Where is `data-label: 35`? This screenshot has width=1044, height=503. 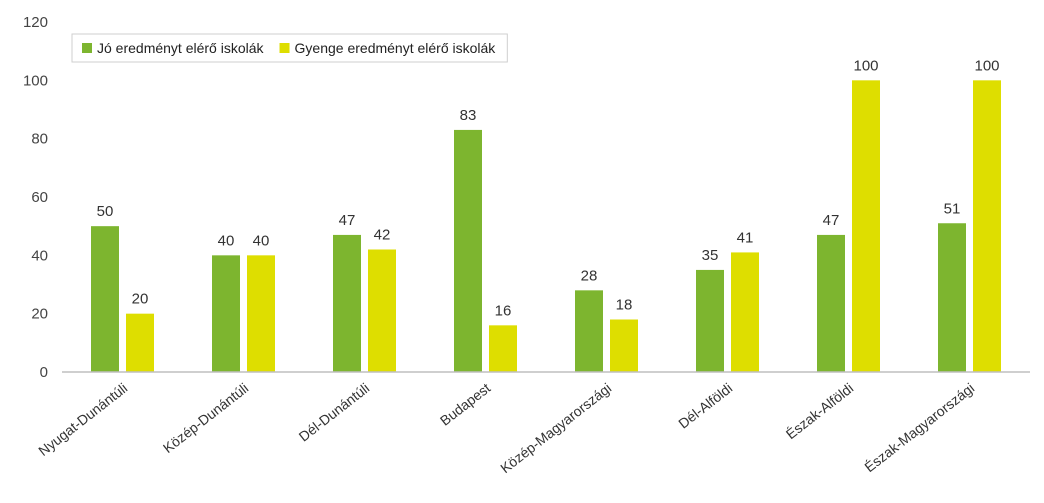 data-label: 35 is located at coordinates (710, 255).